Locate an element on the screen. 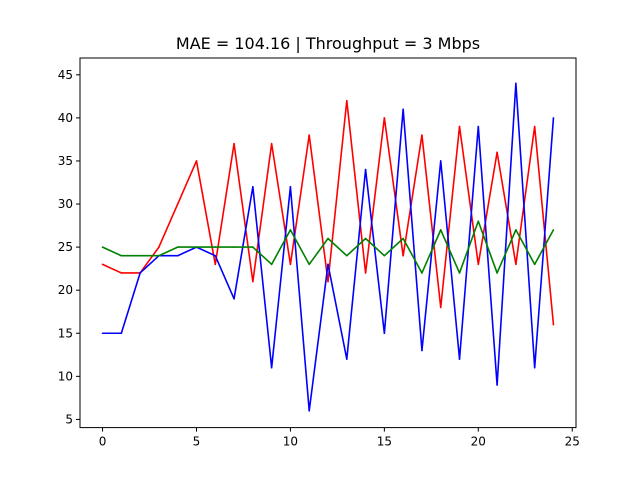  green-series-line-points is located at coordinates (328, 247).